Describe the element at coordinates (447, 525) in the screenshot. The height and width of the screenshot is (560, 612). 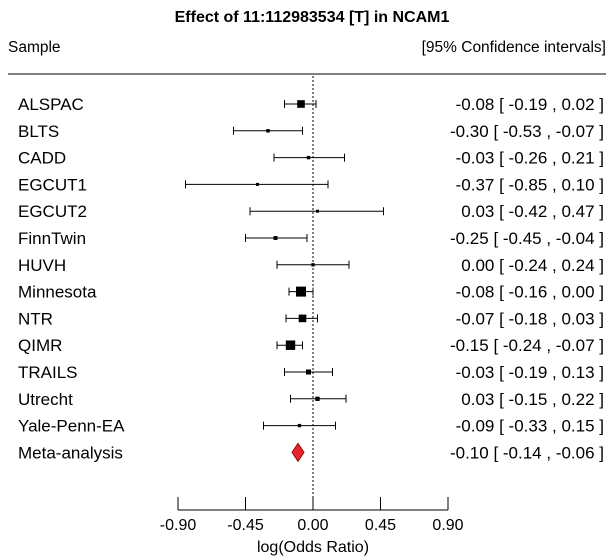
I see `x-tick-label: 0.90` at that location.